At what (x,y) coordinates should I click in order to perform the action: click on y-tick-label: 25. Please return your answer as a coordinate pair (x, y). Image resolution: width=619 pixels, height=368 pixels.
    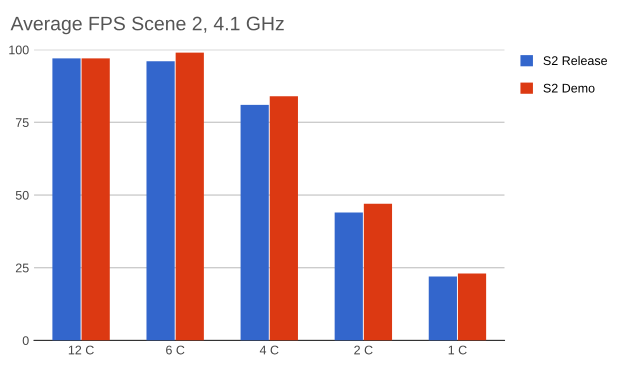
    Looking at the image, I should click on (22, 268).